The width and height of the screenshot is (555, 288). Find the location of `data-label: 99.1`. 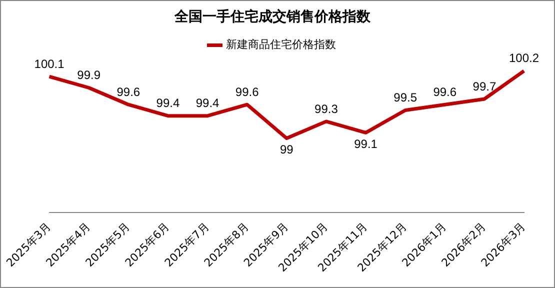

data-label: 99.1 is located at coordinates (366, 143).